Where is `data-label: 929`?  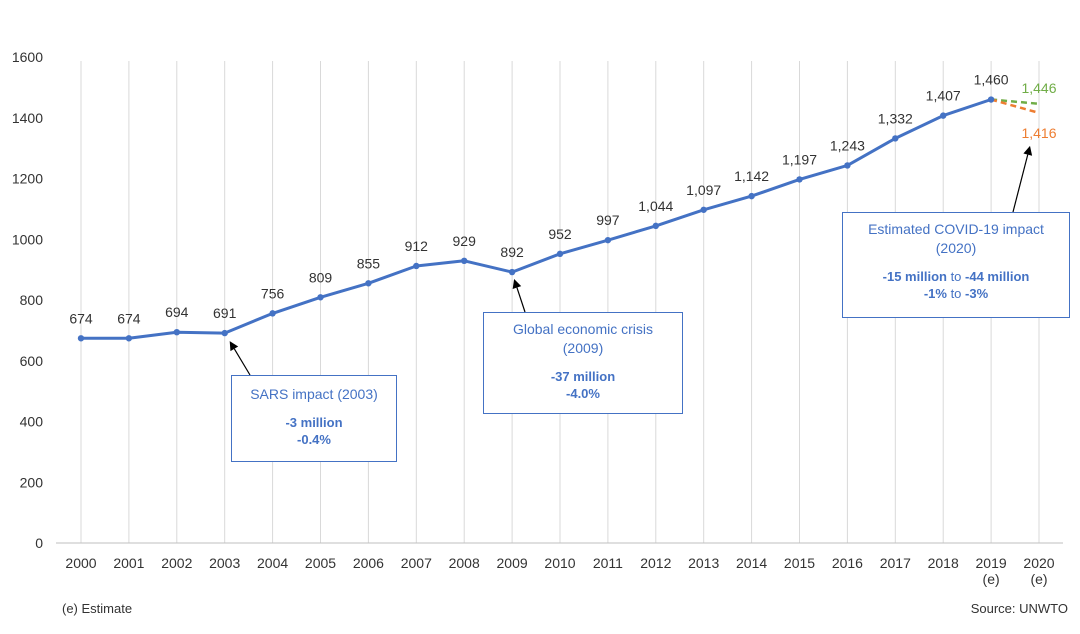
data-label: 929 is located at coordinates (465, 241).